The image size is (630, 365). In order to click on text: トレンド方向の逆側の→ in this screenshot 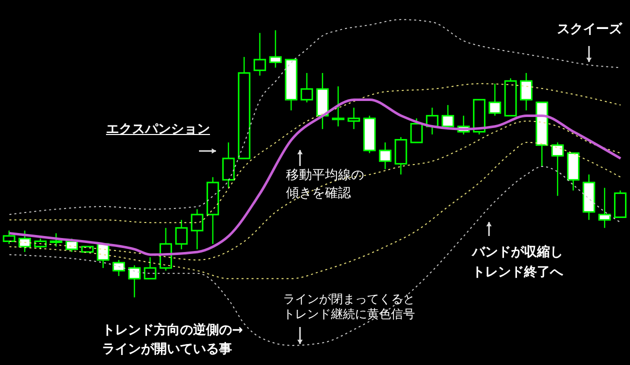, I will do `click(172, 331)`.